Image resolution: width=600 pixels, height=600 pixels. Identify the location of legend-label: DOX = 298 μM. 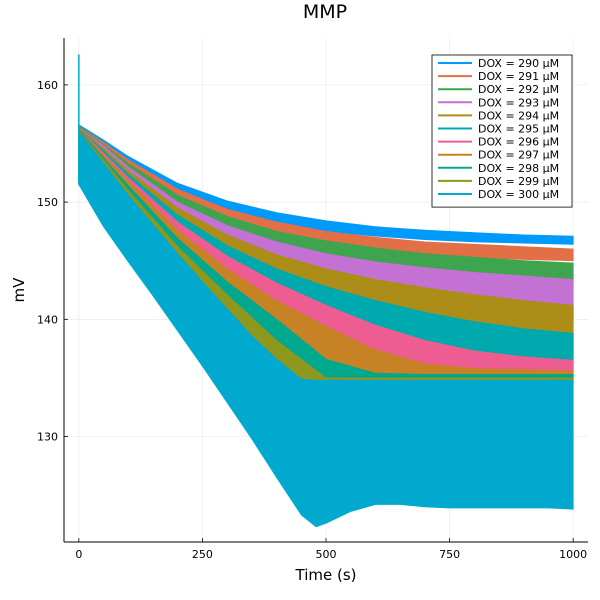
(518, 168).